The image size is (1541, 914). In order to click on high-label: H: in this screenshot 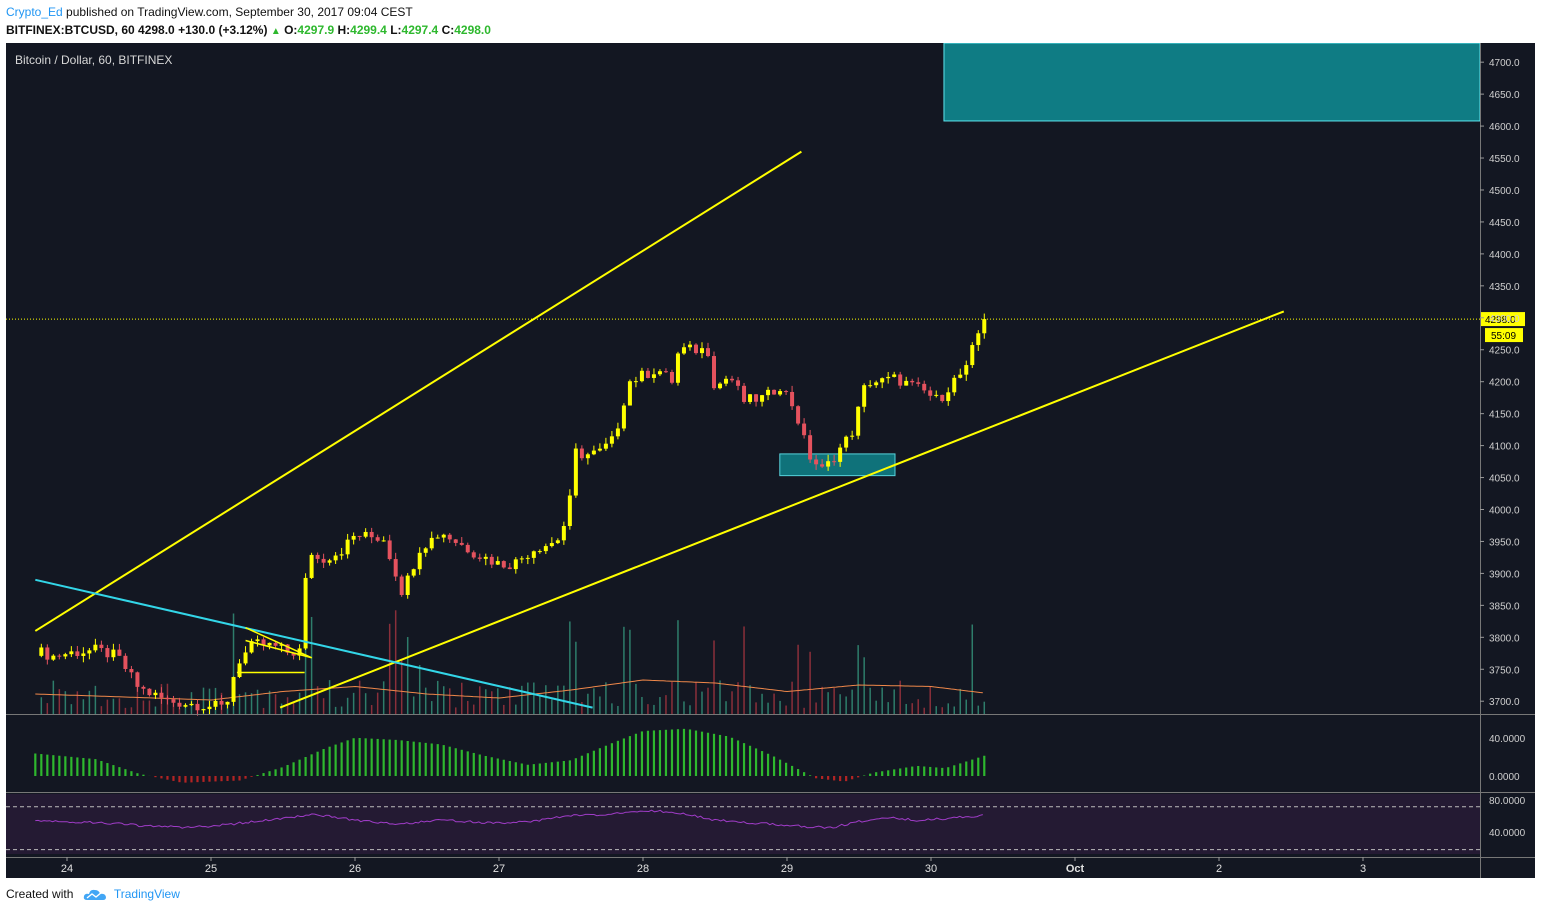, I will do `click(344, 30)`.